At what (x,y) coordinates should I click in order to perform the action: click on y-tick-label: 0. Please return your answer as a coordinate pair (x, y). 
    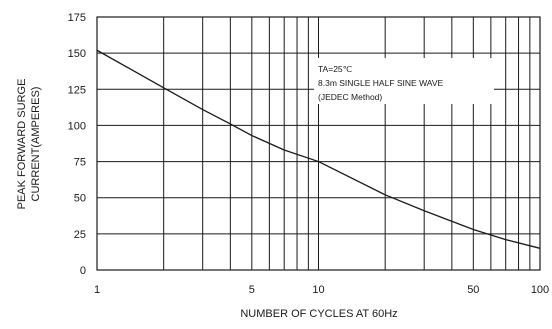
    Looking at the image, I should click on (83, 271).